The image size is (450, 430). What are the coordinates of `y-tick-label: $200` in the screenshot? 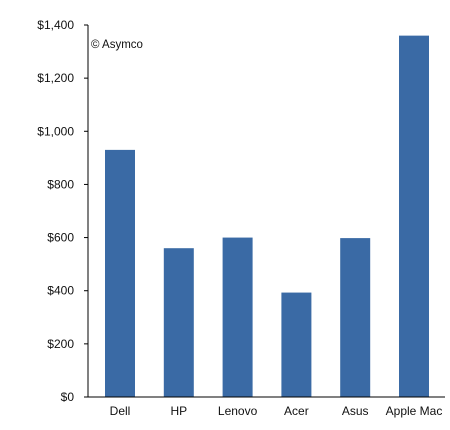 It's located at (60, 344).